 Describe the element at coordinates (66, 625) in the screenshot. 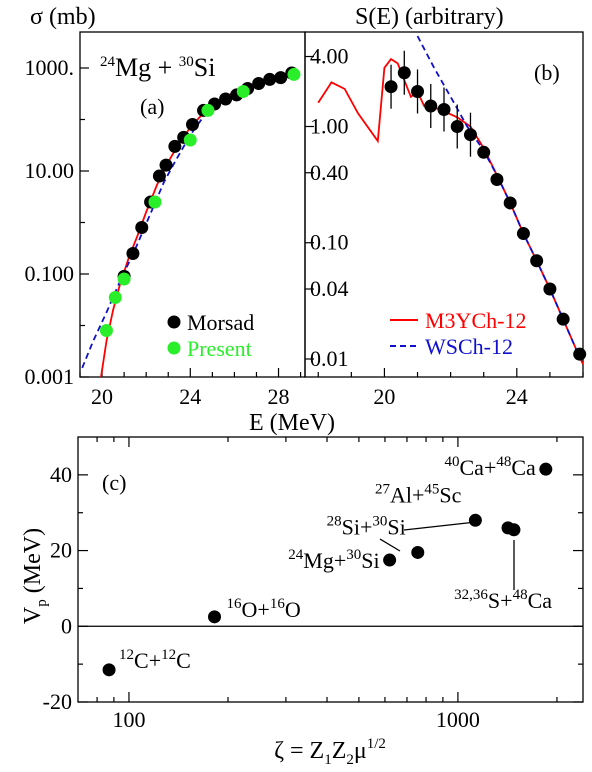

I see `panel-c-ytick-label: 0` at that location.